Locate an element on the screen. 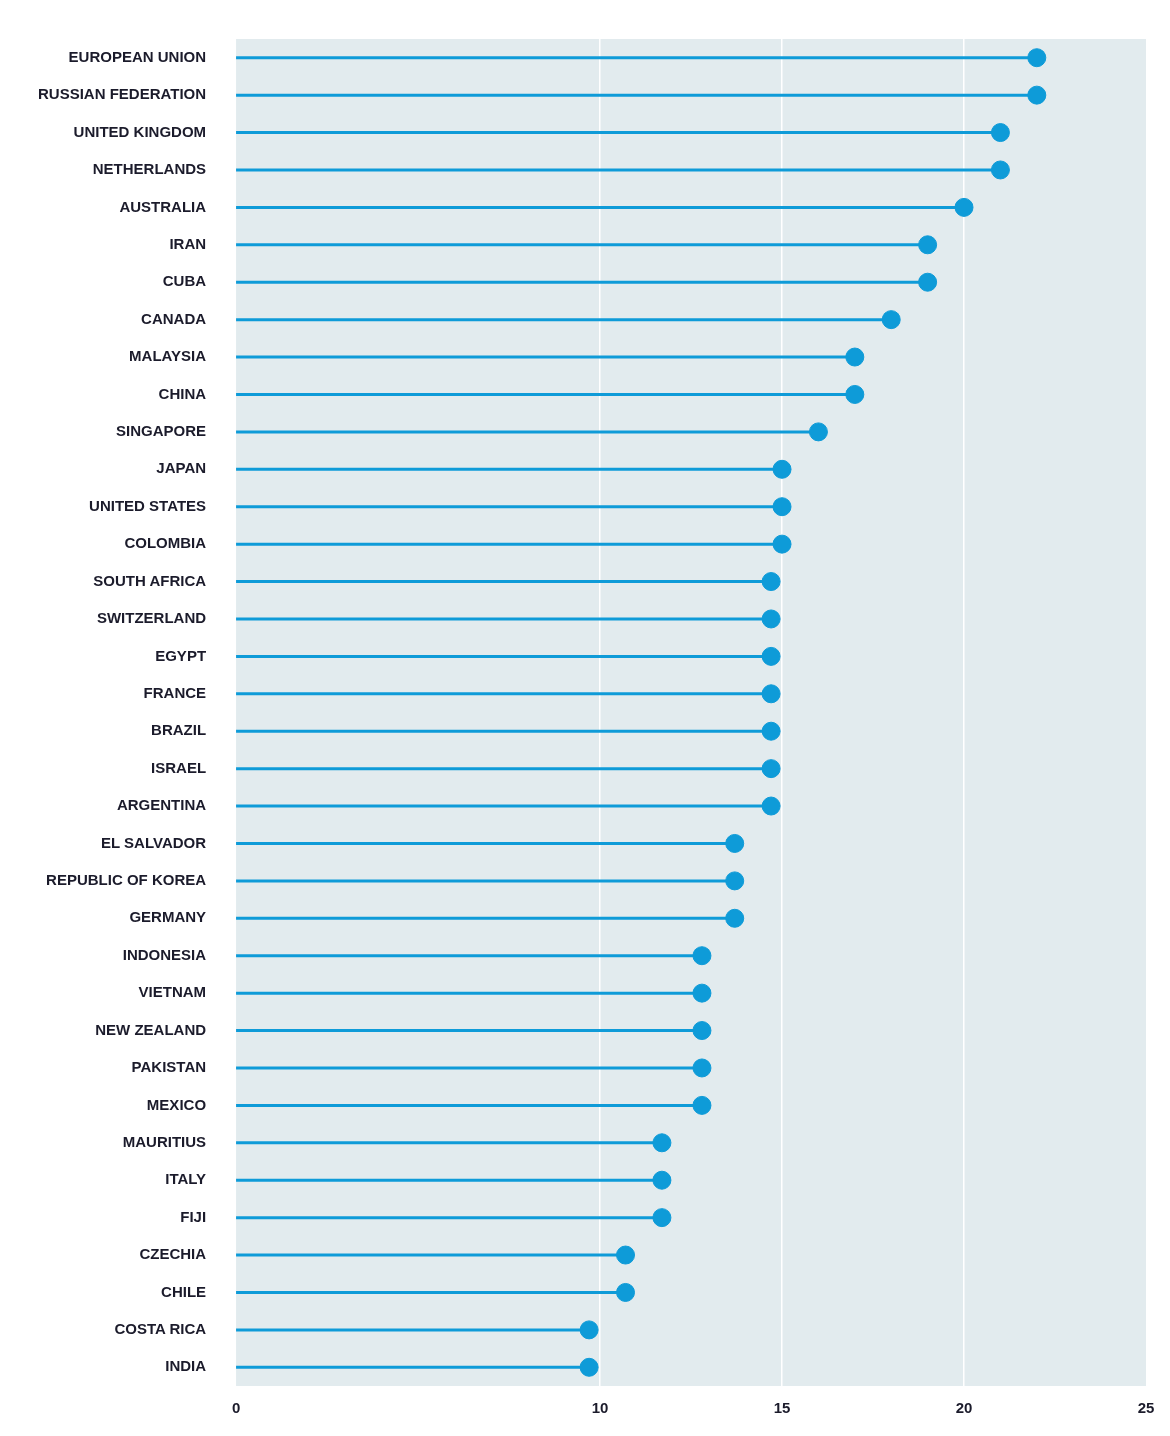 The image size is (1170, 1436). y-tick-label: FIJI is located at coordinates (193, 1216).